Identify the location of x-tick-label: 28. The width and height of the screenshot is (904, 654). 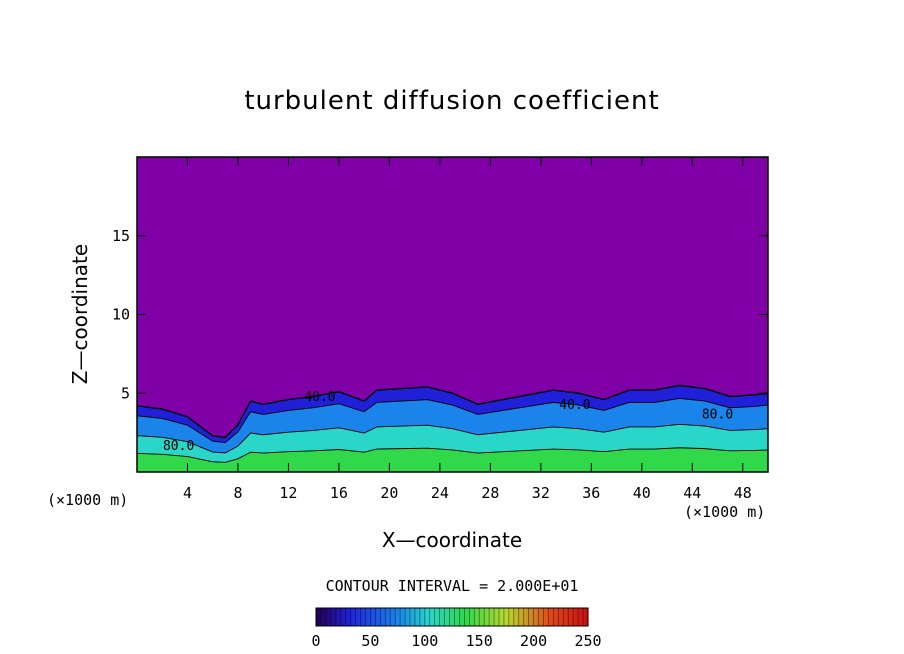
(490, 493).